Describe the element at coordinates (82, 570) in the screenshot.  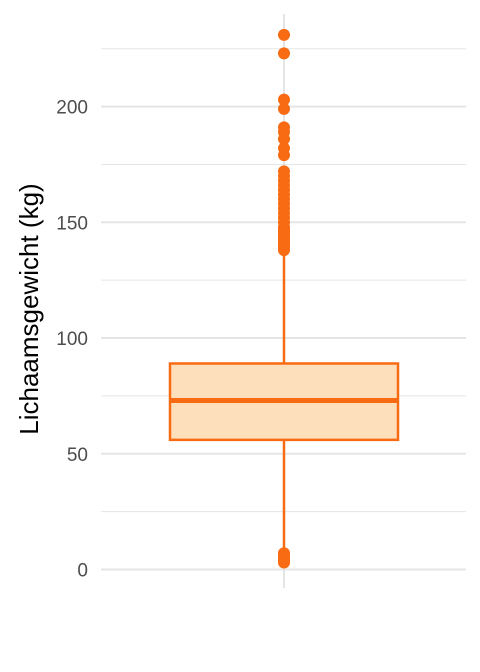
I see `y-tick-label: 0` at that location.